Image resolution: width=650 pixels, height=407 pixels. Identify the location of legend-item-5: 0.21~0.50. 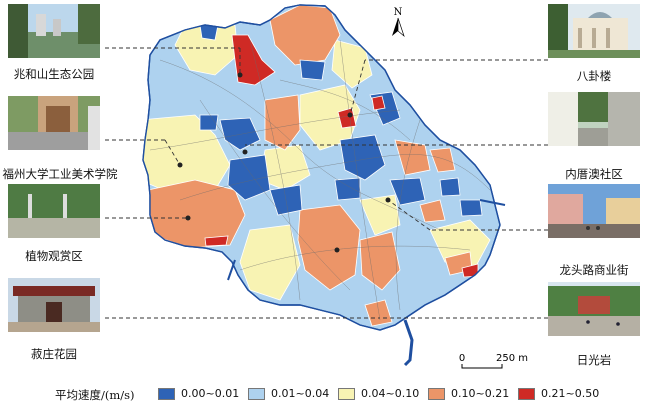
(558, 393).